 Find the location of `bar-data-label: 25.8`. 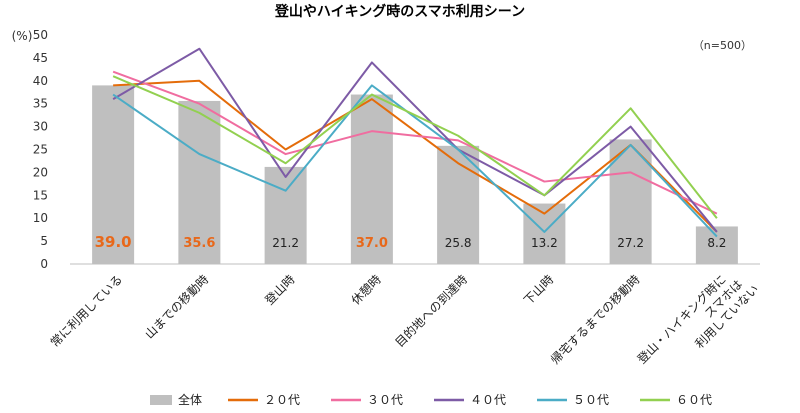

bar-data-label: 25.8 is located at coordinates (458, 243).